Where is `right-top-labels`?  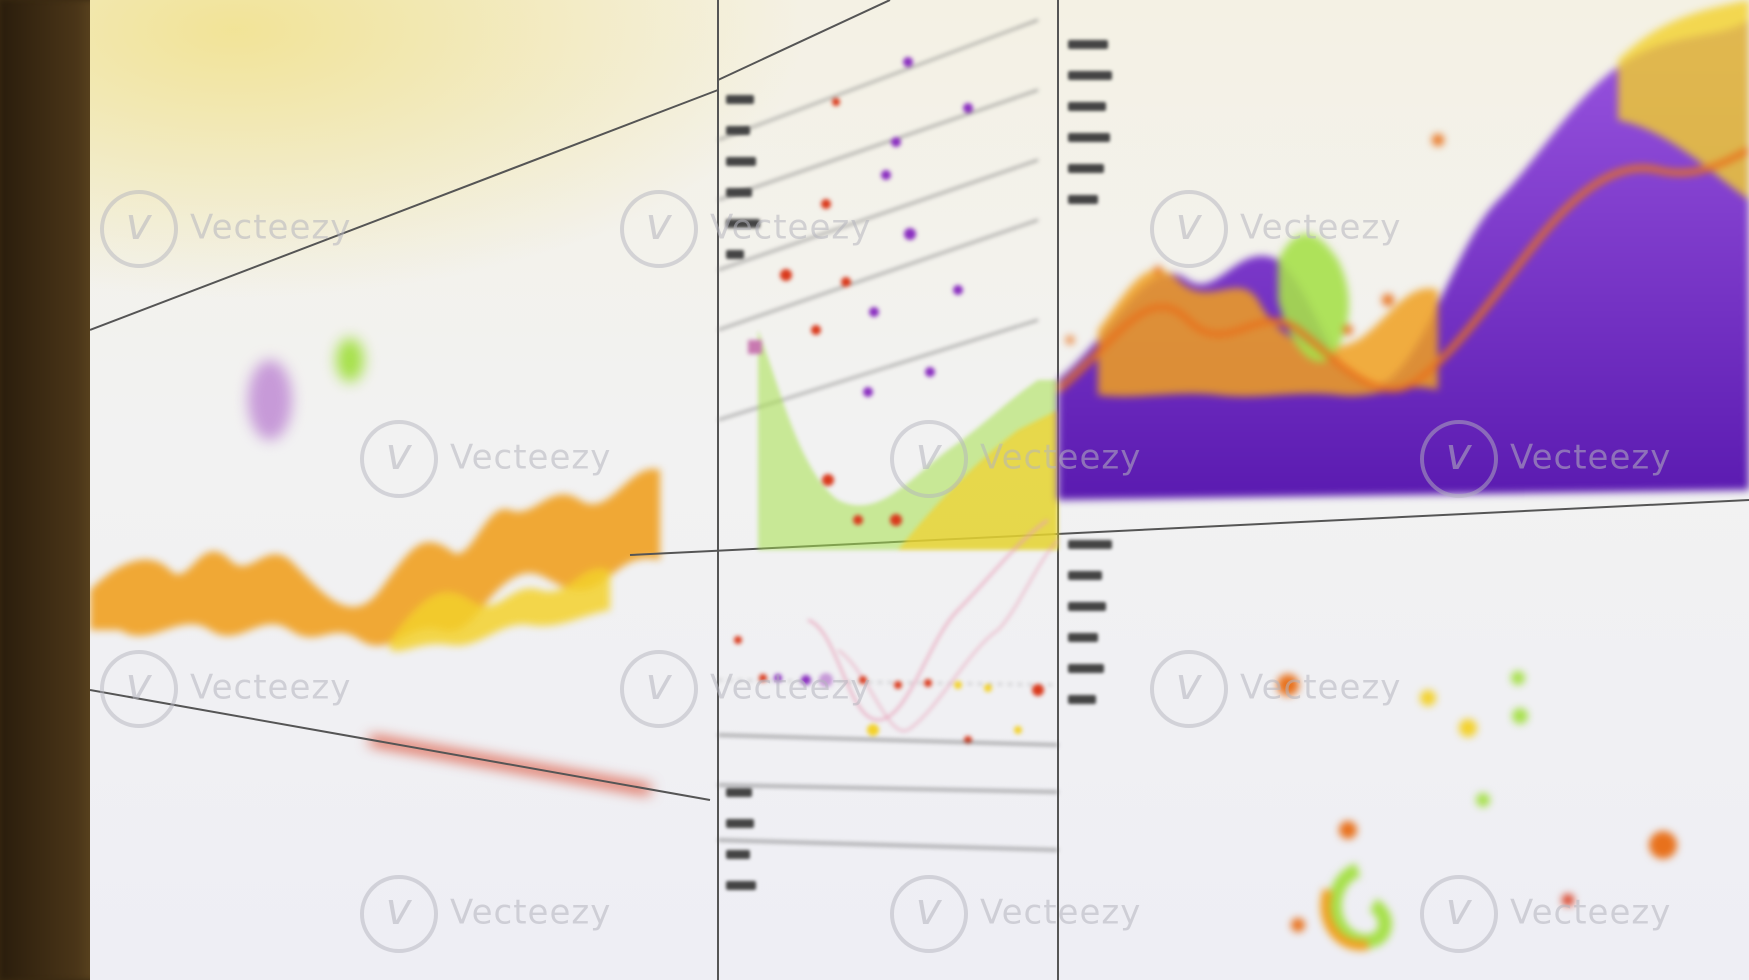
right-top-labels is located at coordinates (1093, 133).